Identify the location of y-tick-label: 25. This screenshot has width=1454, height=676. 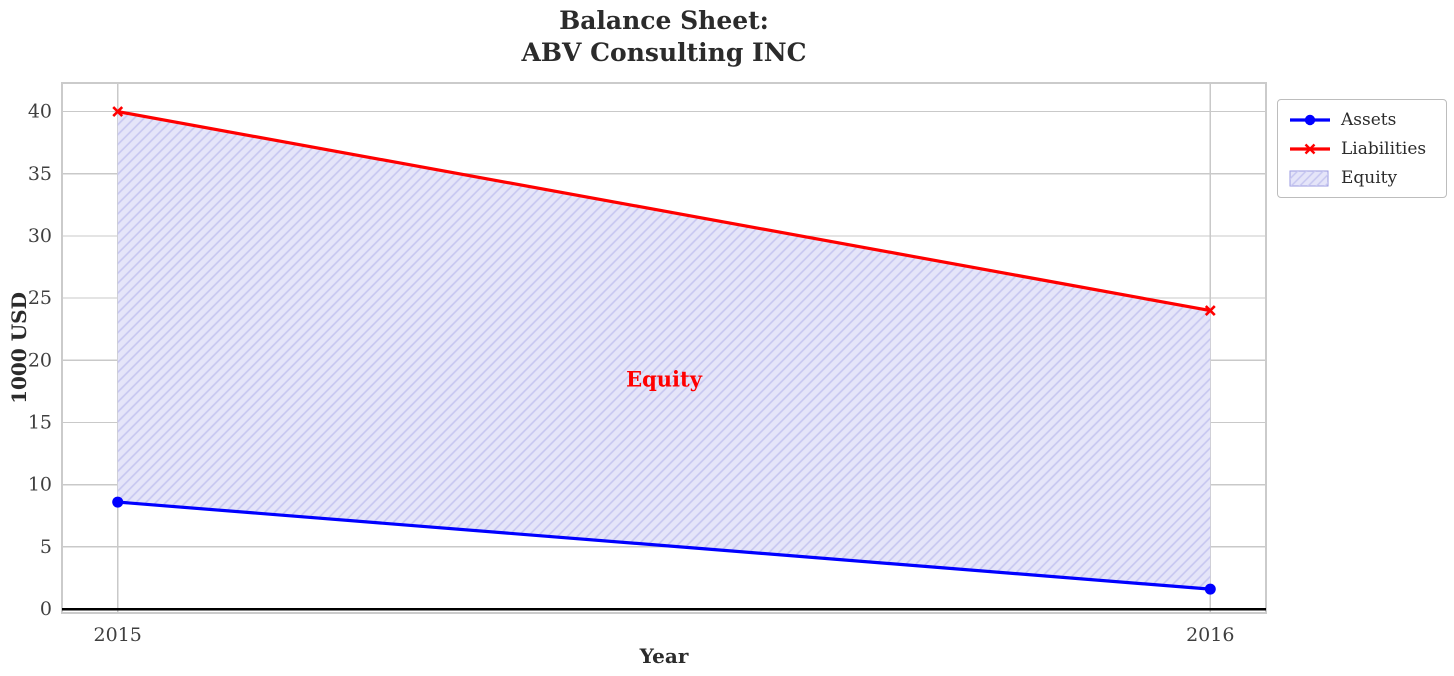
(40, 298).